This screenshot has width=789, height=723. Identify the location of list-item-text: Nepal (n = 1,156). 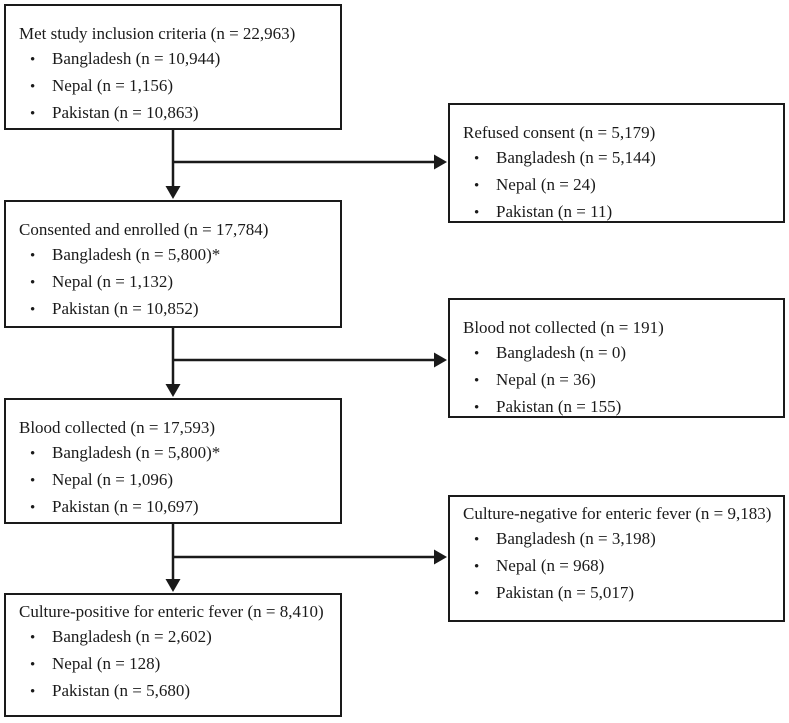
(113, 85).